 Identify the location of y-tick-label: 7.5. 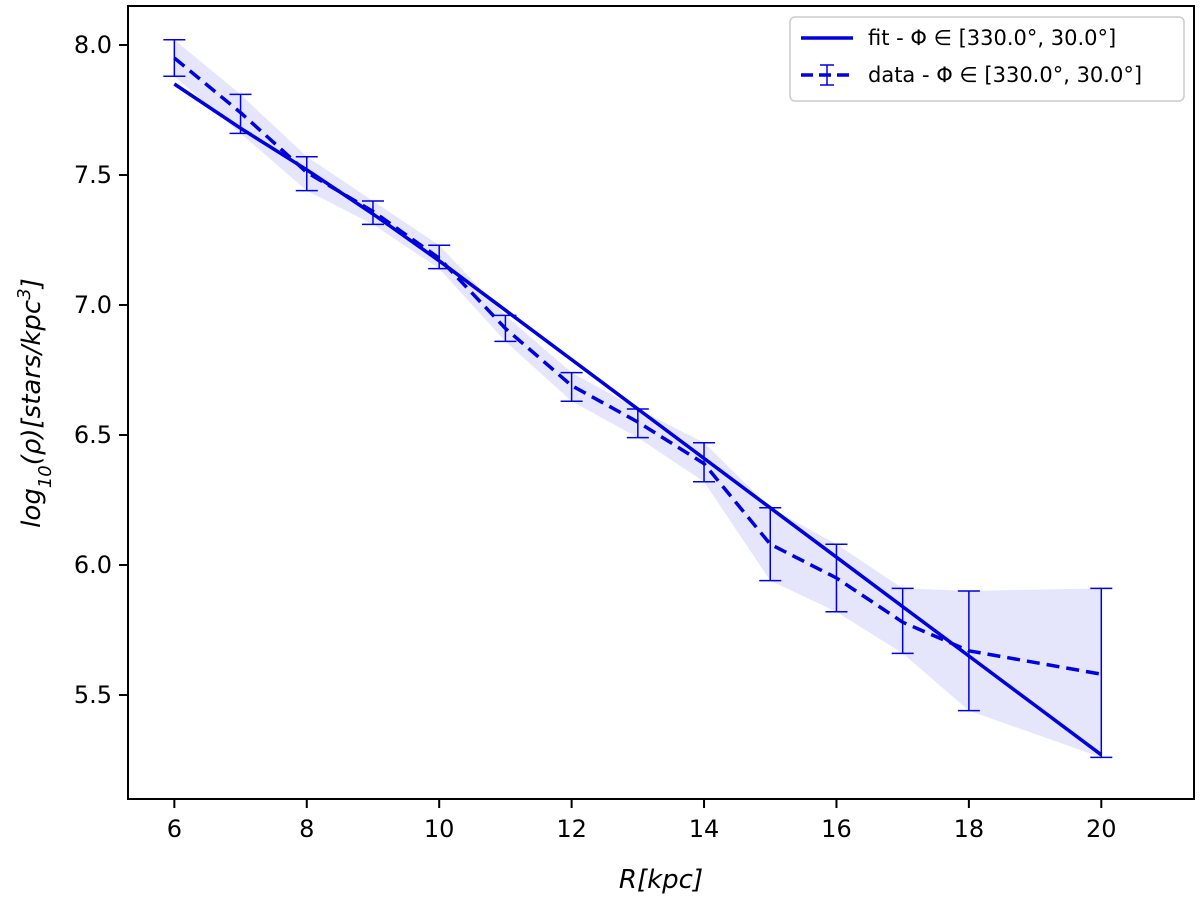
(93, 175).